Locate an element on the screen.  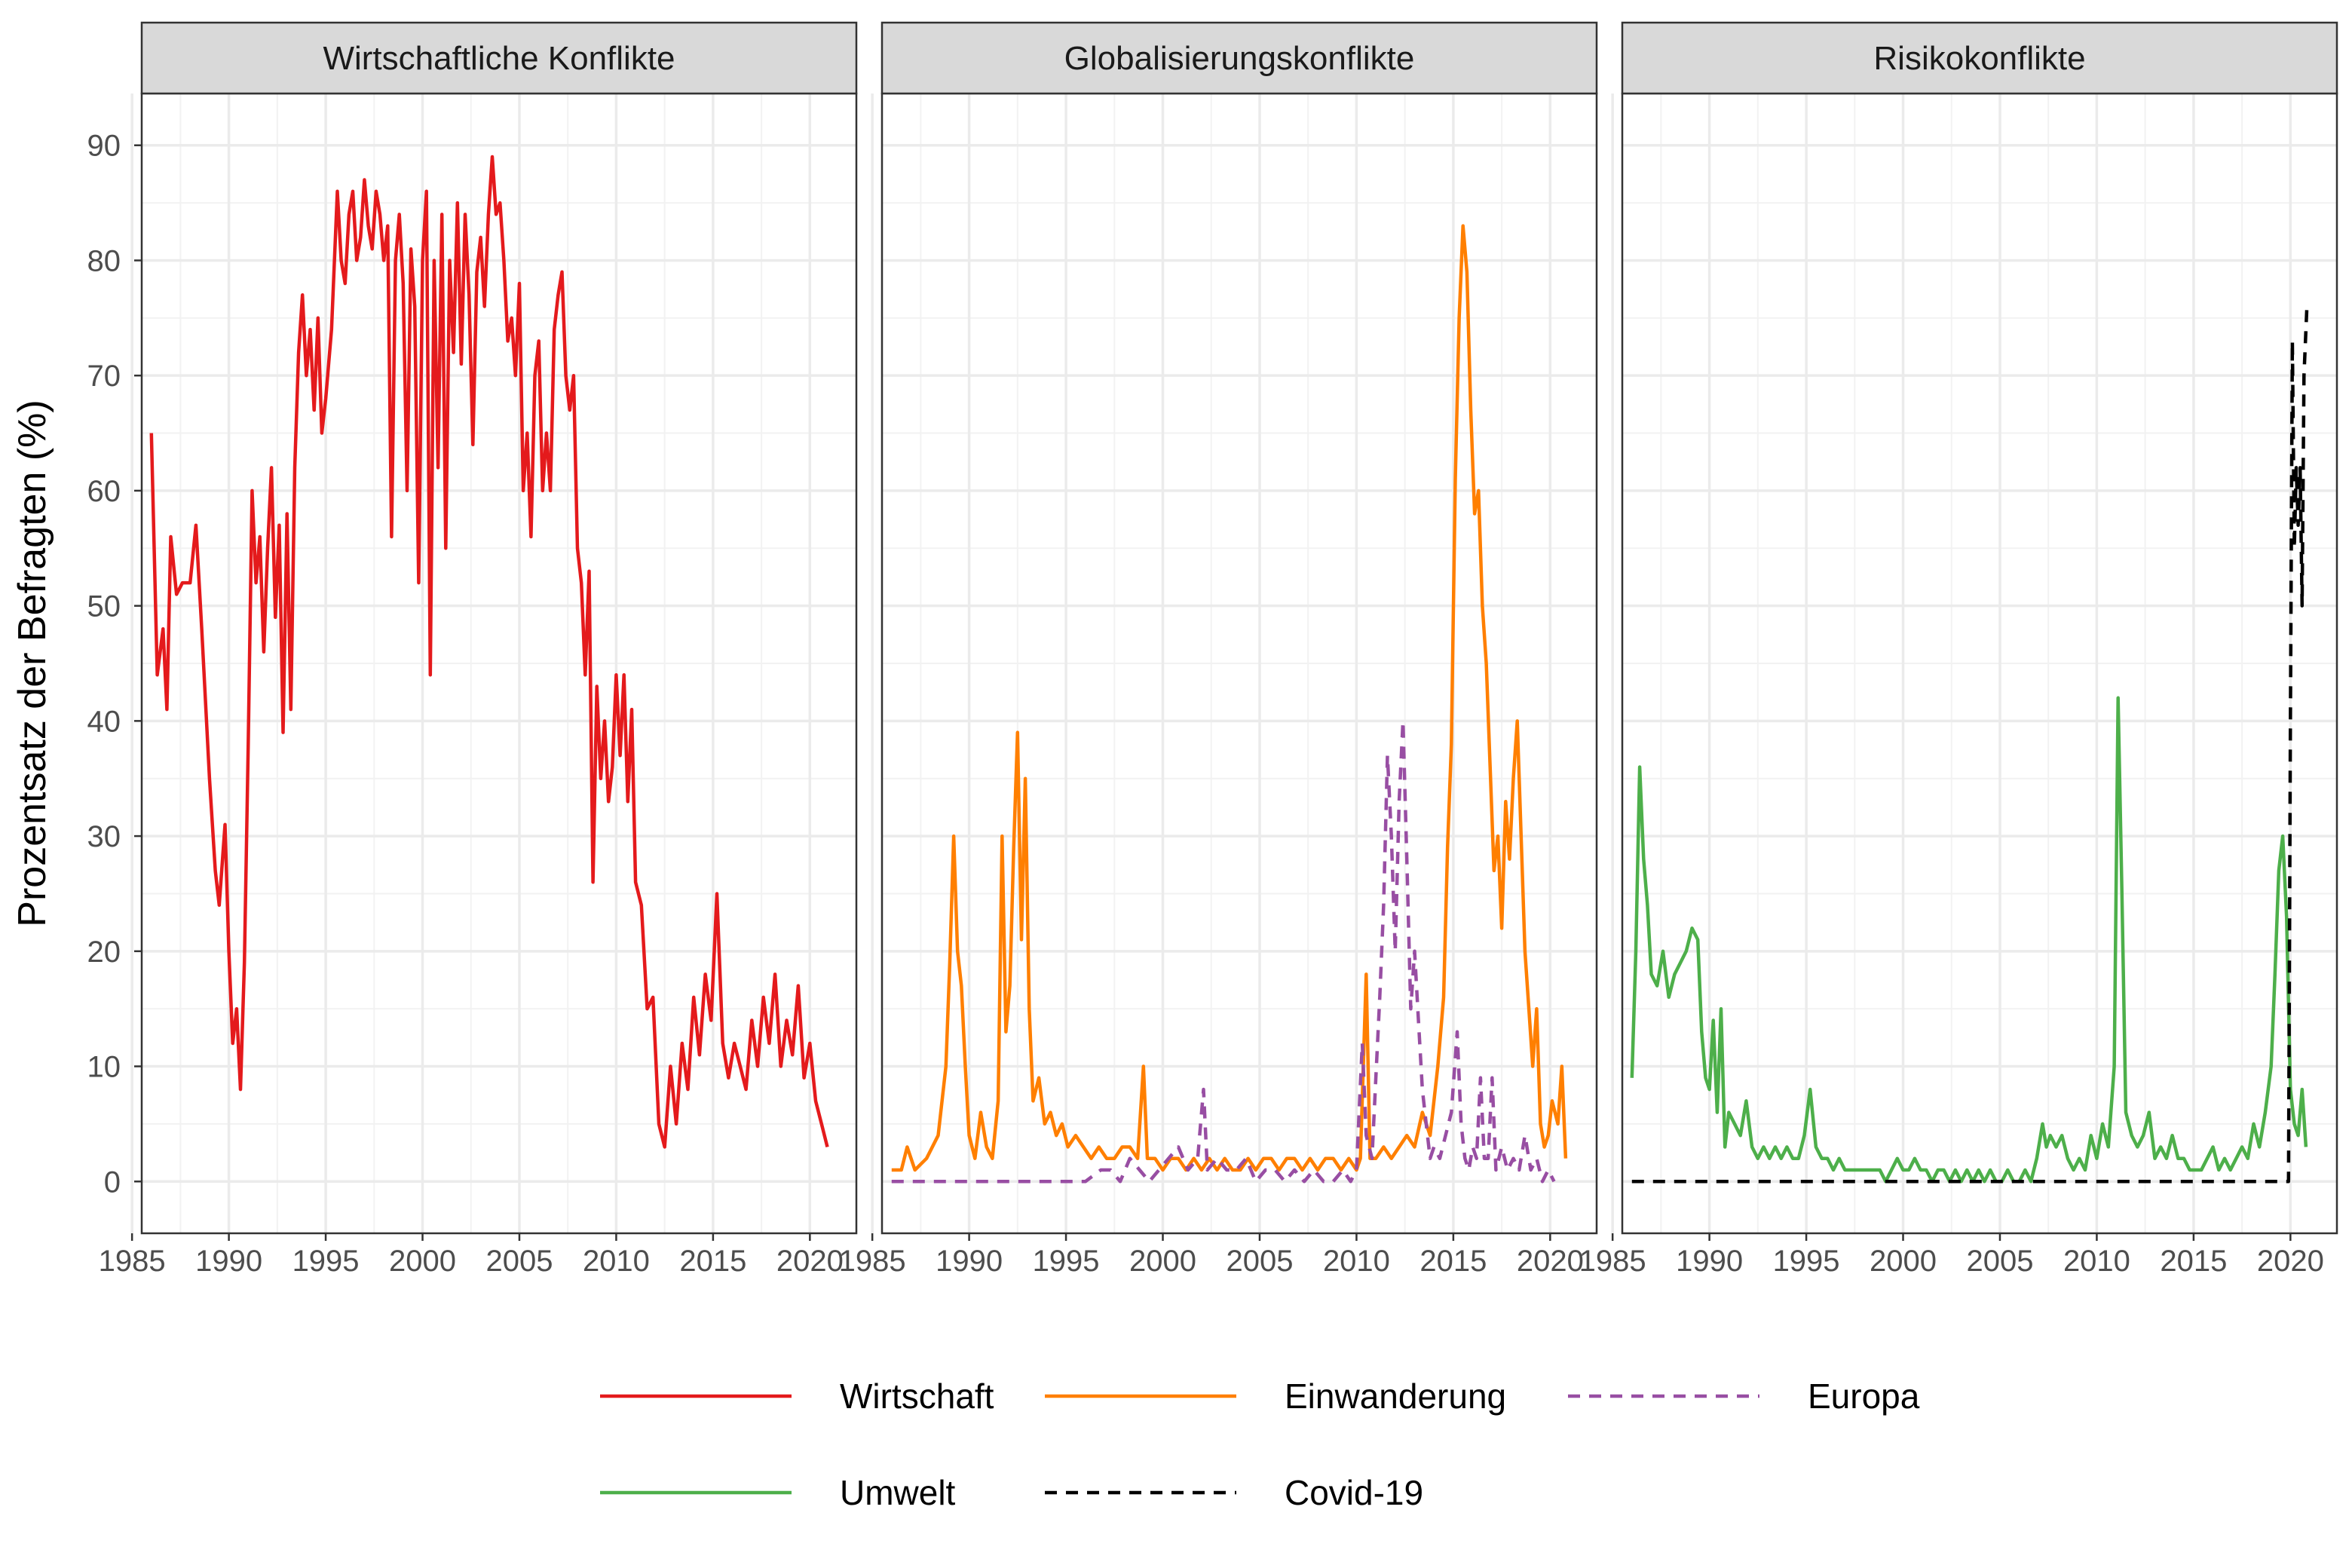
y-tick-label: 10 is located at coordinates (104, 1067).